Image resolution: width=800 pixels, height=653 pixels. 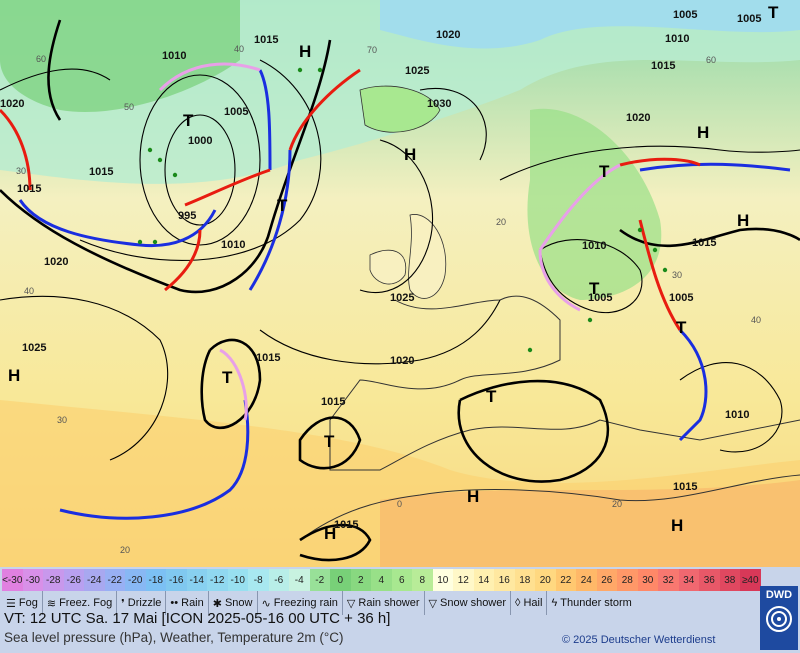 I want to click on thunderstorm-icon: ϟ, so click(x=554, y=603).